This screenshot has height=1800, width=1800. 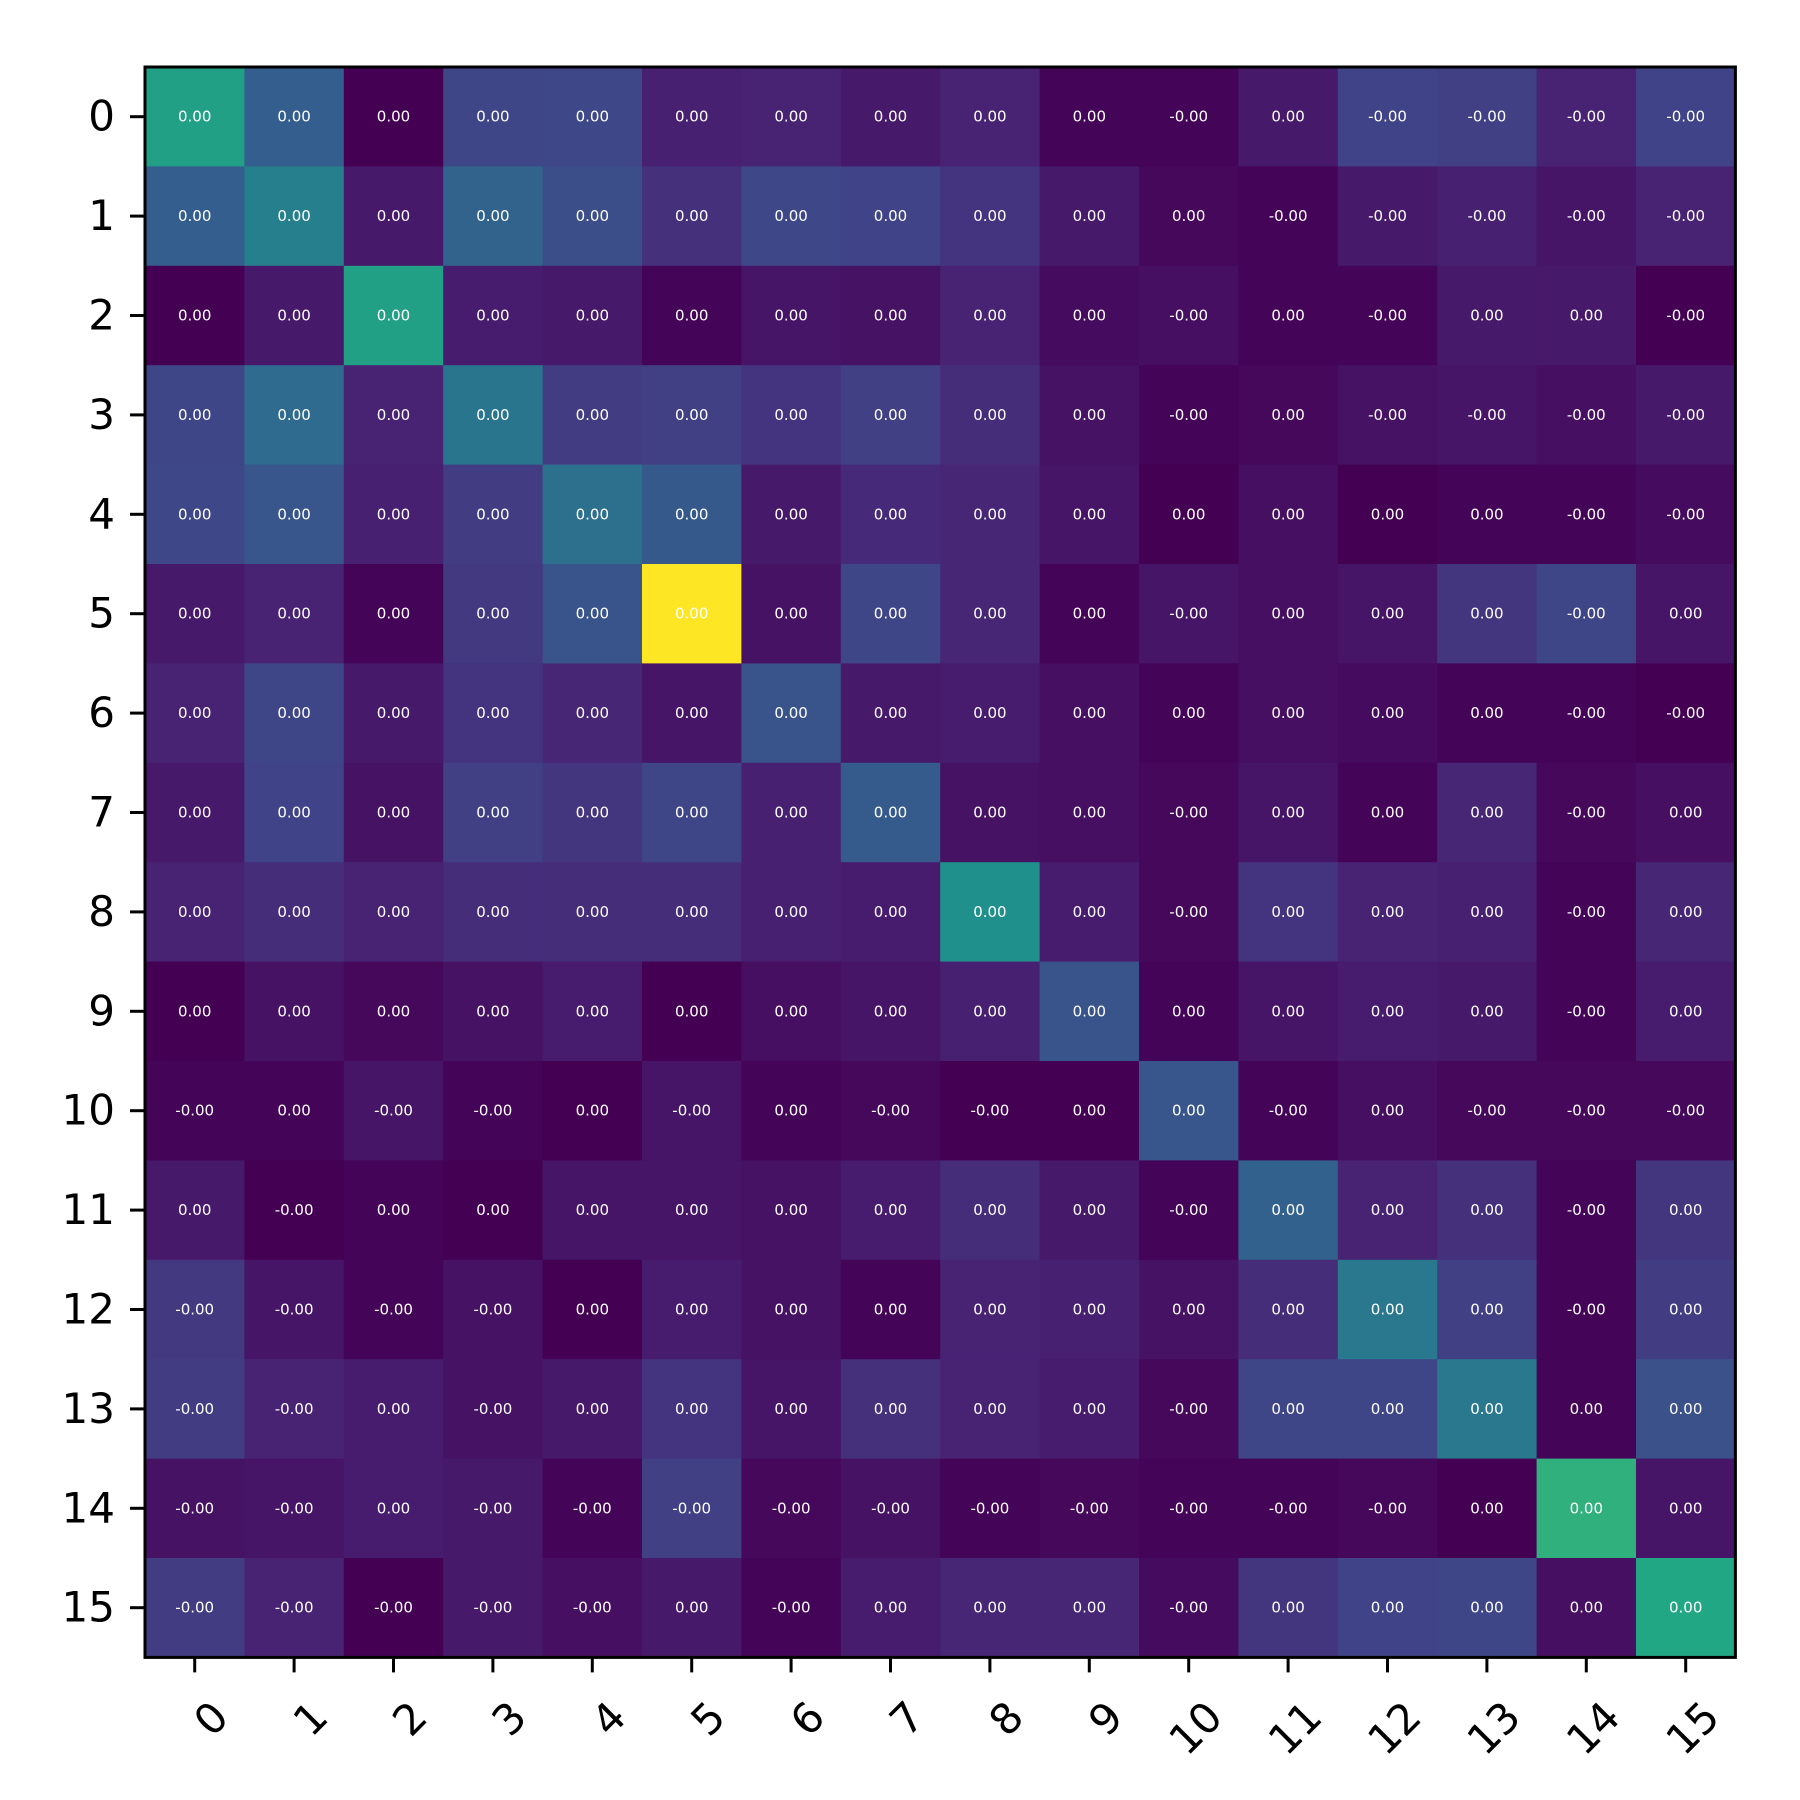 What do you see at coordinates (101, 315) in the screenshot?
I see `y-tick-label: 2` at bounding box center [101, 315].